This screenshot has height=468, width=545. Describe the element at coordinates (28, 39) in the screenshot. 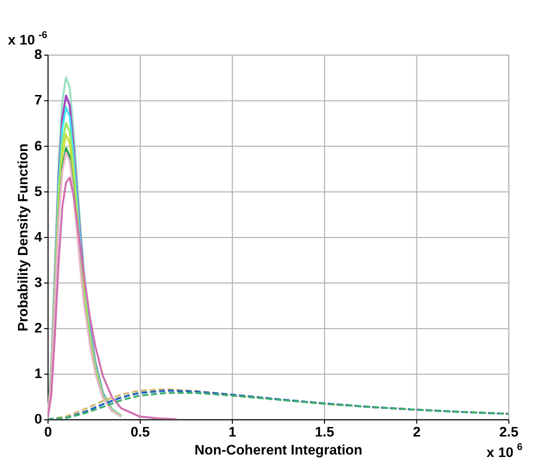

I see `text: x 10-6` at that location.